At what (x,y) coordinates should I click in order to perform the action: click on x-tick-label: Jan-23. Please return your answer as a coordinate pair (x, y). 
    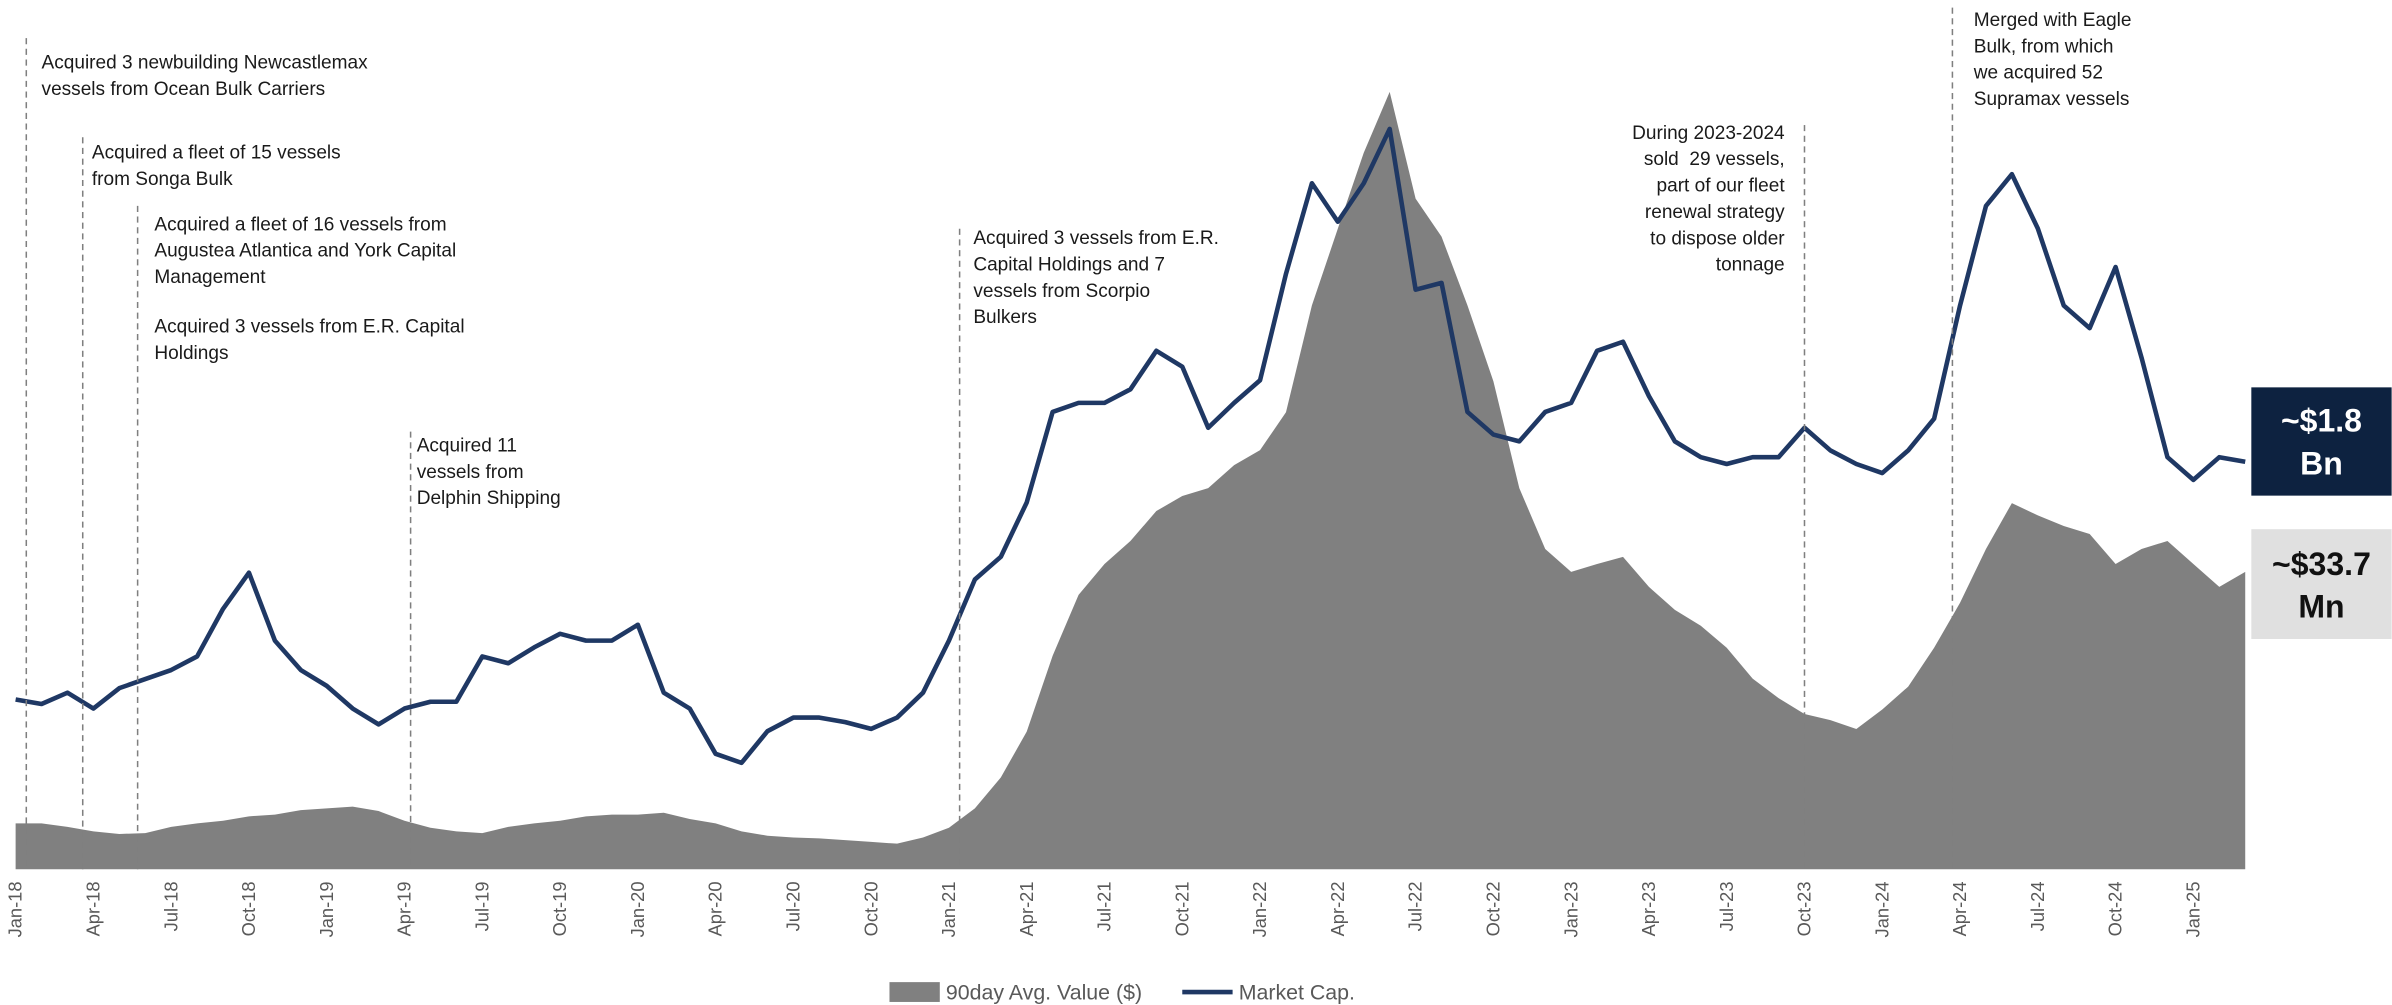
    Looking at the image, I should click on (1570, 909).